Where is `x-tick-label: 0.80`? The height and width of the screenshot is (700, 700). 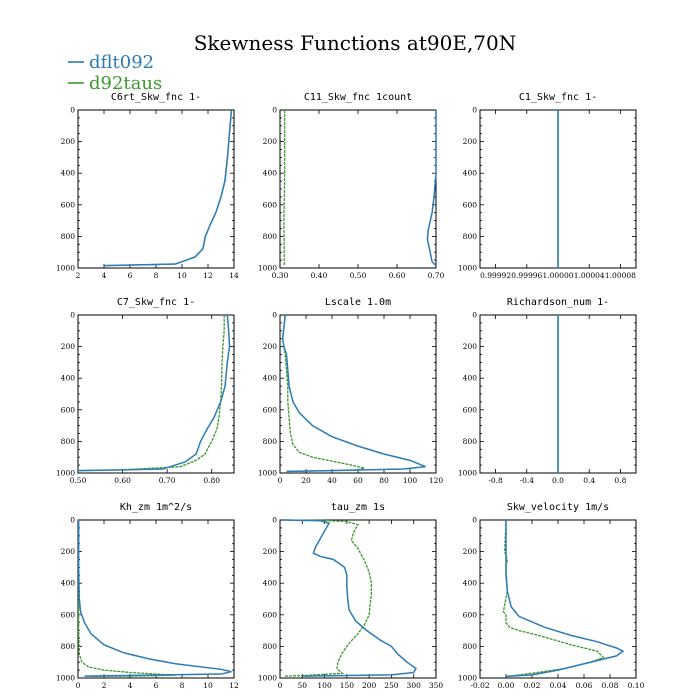
x-tick-label: 0.80 is located at coordinates (211, 480).